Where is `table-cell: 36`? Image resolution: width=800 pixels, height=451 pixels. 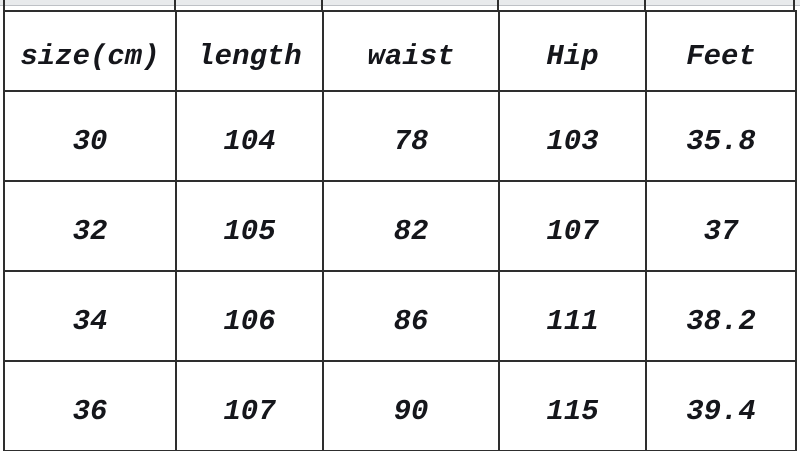 table-cell: 36 is located at coordinates (90, 405).